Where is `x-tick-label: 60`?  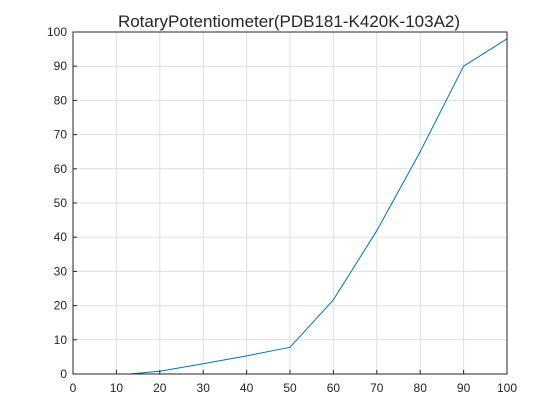
x-tick-label: 60 is located at coordinates (334, 388).